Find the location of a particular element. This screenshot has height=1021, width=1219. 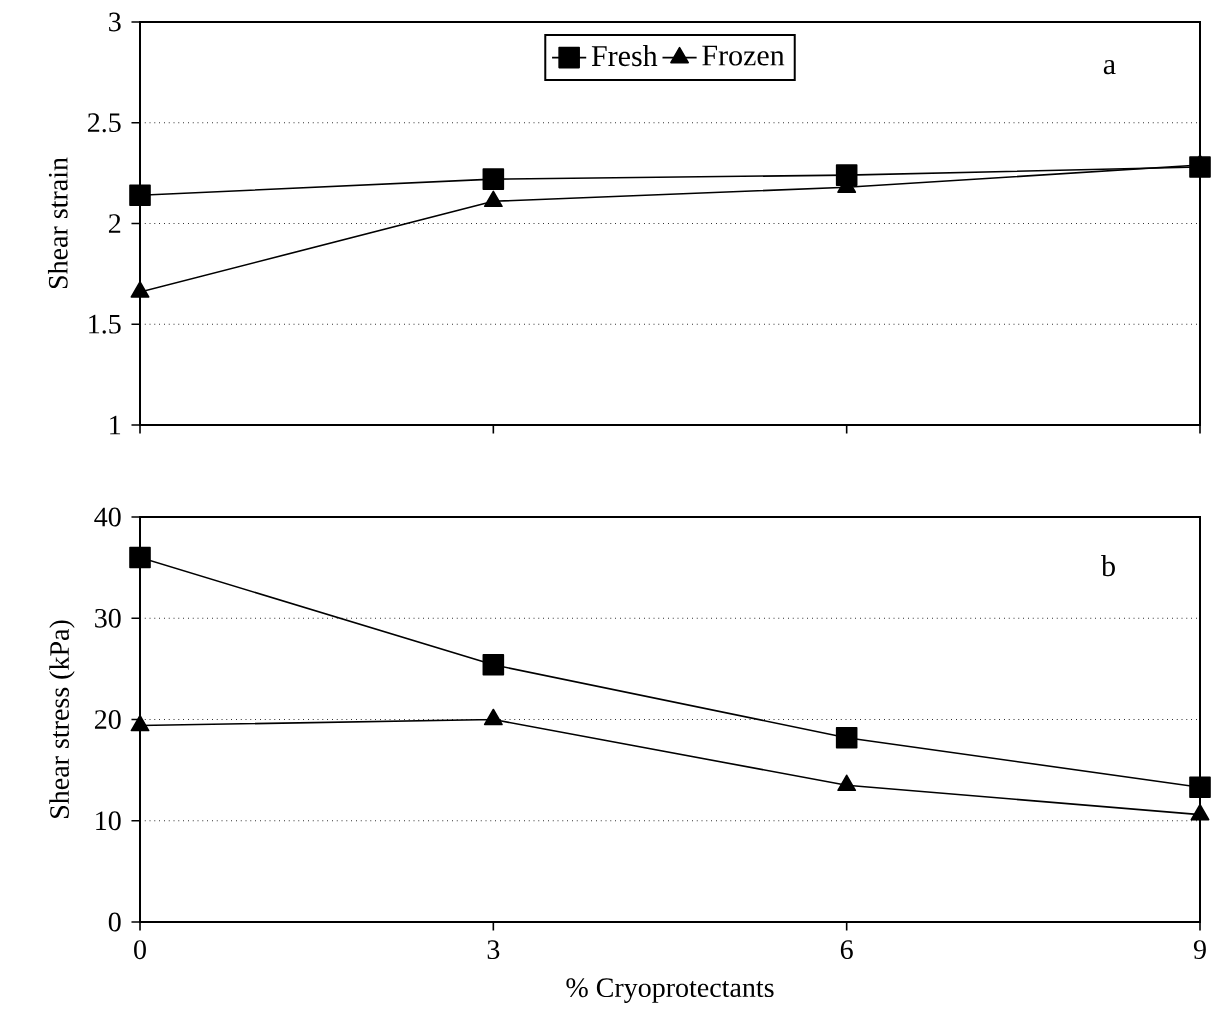

y-tick-label: 3 is located at coordinates (115, 22).